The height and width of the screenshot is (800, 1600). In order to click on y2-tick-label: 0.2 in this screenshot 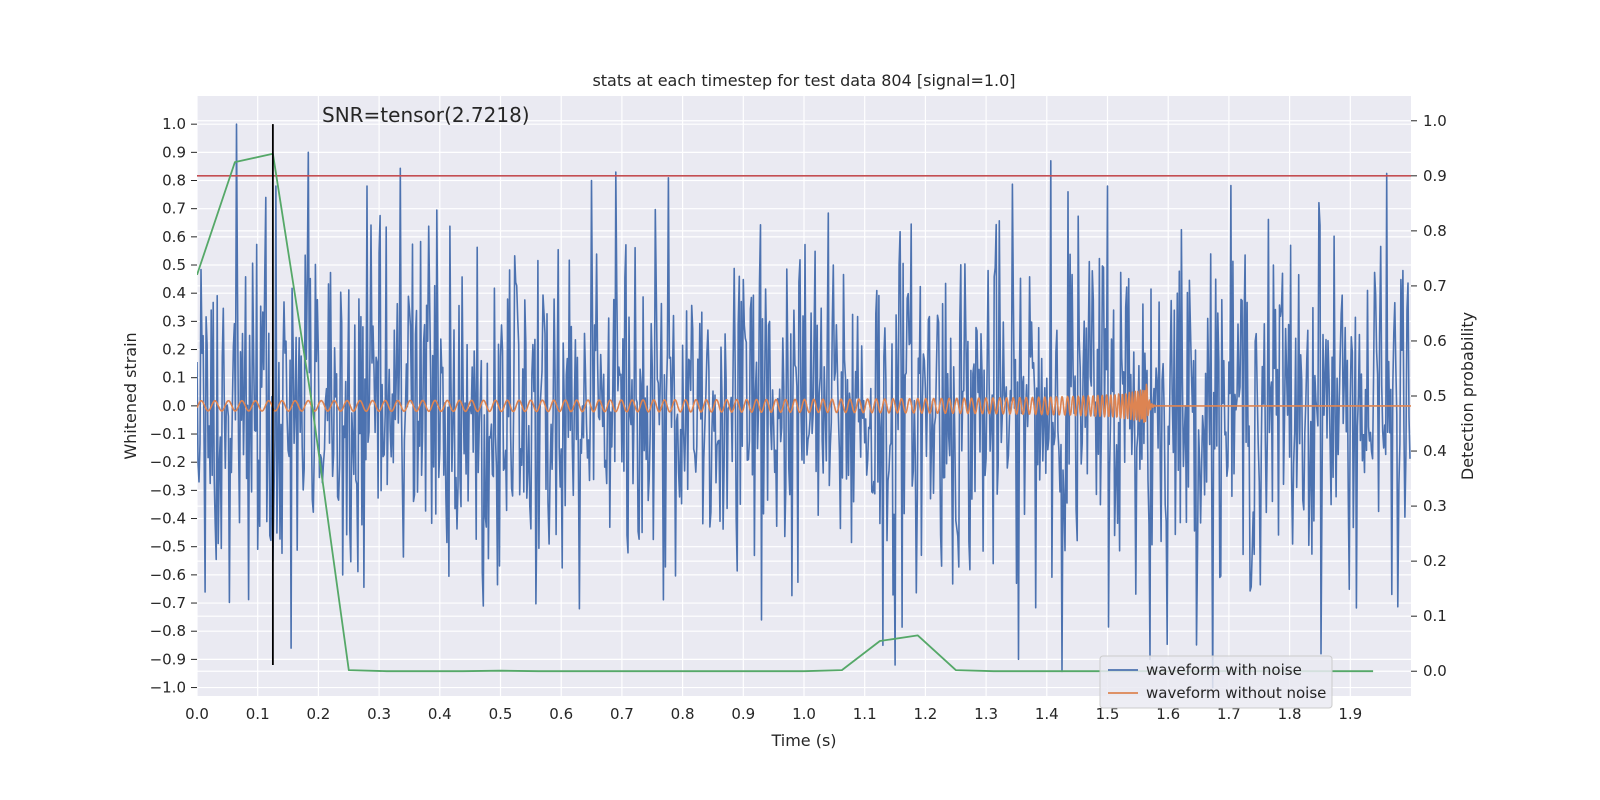, I will do `click(1435, 561)`.